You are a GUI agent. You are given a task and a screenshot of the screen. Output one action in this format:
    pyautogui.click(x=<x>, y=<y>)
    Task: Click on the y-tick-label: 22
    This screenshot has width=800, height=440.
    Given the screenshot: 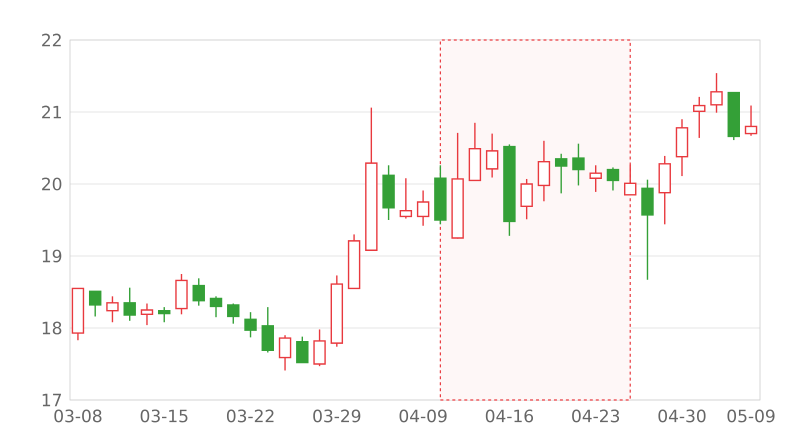 What is the action you would take?
    pyautogui.click(x=51, y=40)
    